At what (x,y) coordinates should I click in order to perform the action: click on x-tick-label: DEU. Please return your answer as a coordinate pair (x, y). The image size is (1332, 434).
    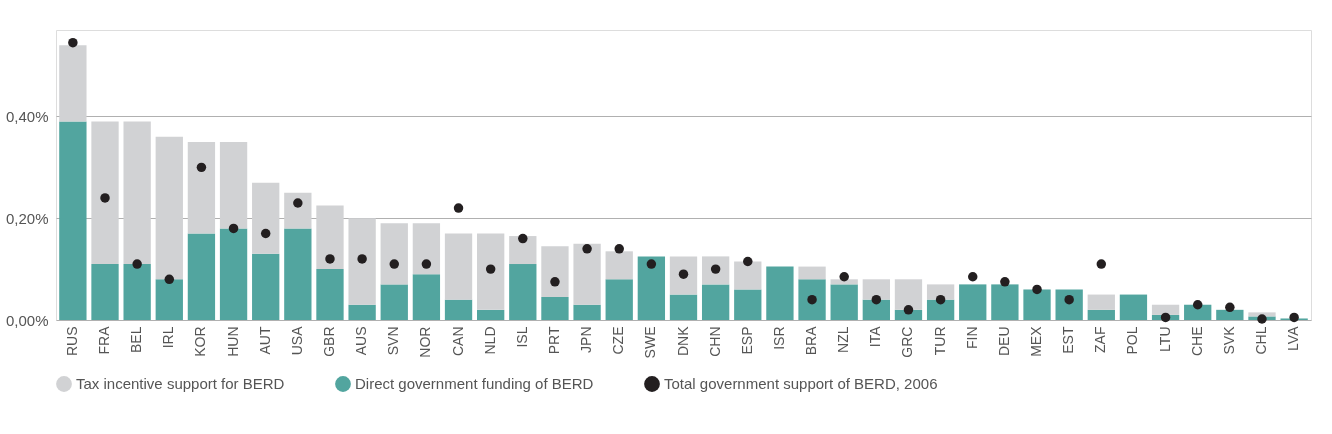
    Looking at the image, I should click on (1003, 341).